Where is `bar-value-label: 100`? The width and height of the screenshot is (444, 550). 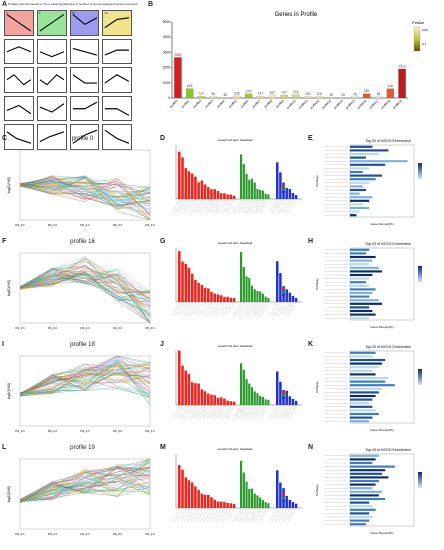
bar-value-label: 100 is located at coordinates (308, 94).